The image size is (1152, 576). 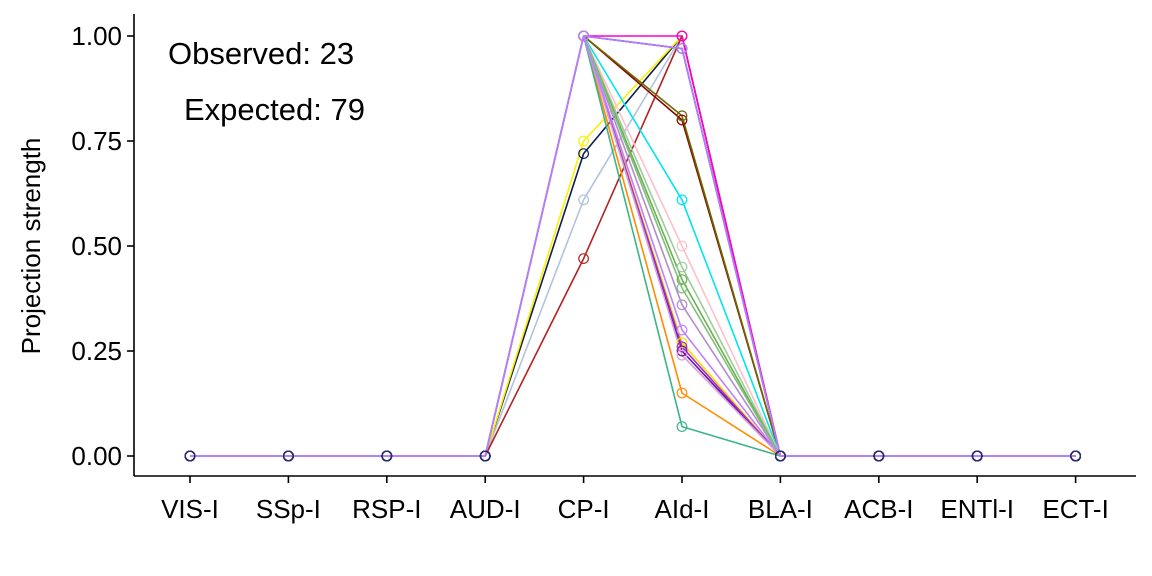 What do you see at coordinates (190, 509) in the screenshot?
I see `x-tick-label: VIS-I` at bounding box center [190, 509].